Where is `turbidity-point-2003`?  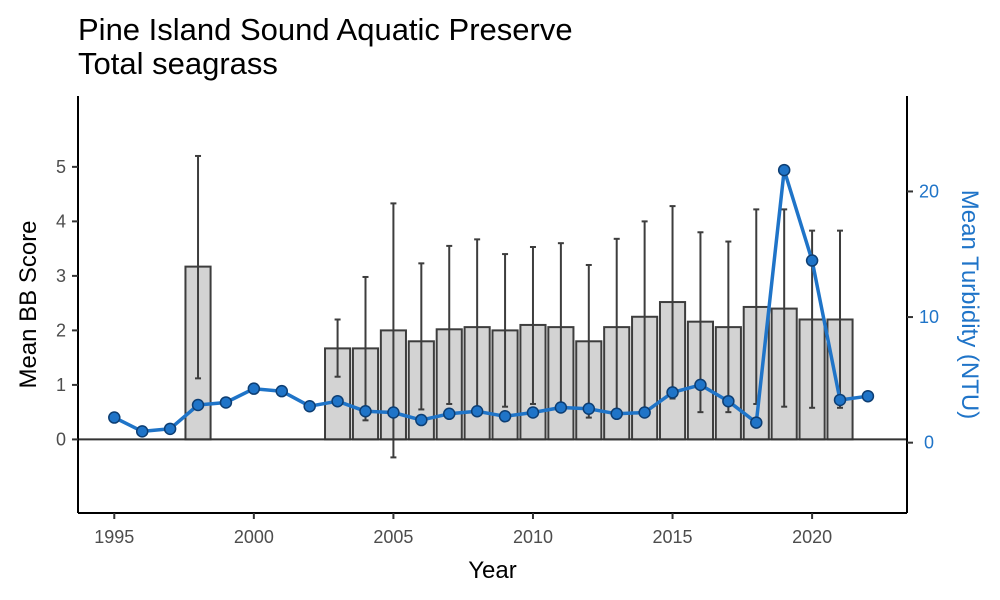
turbidity-point-2003 is located at coordinates (337, 401).